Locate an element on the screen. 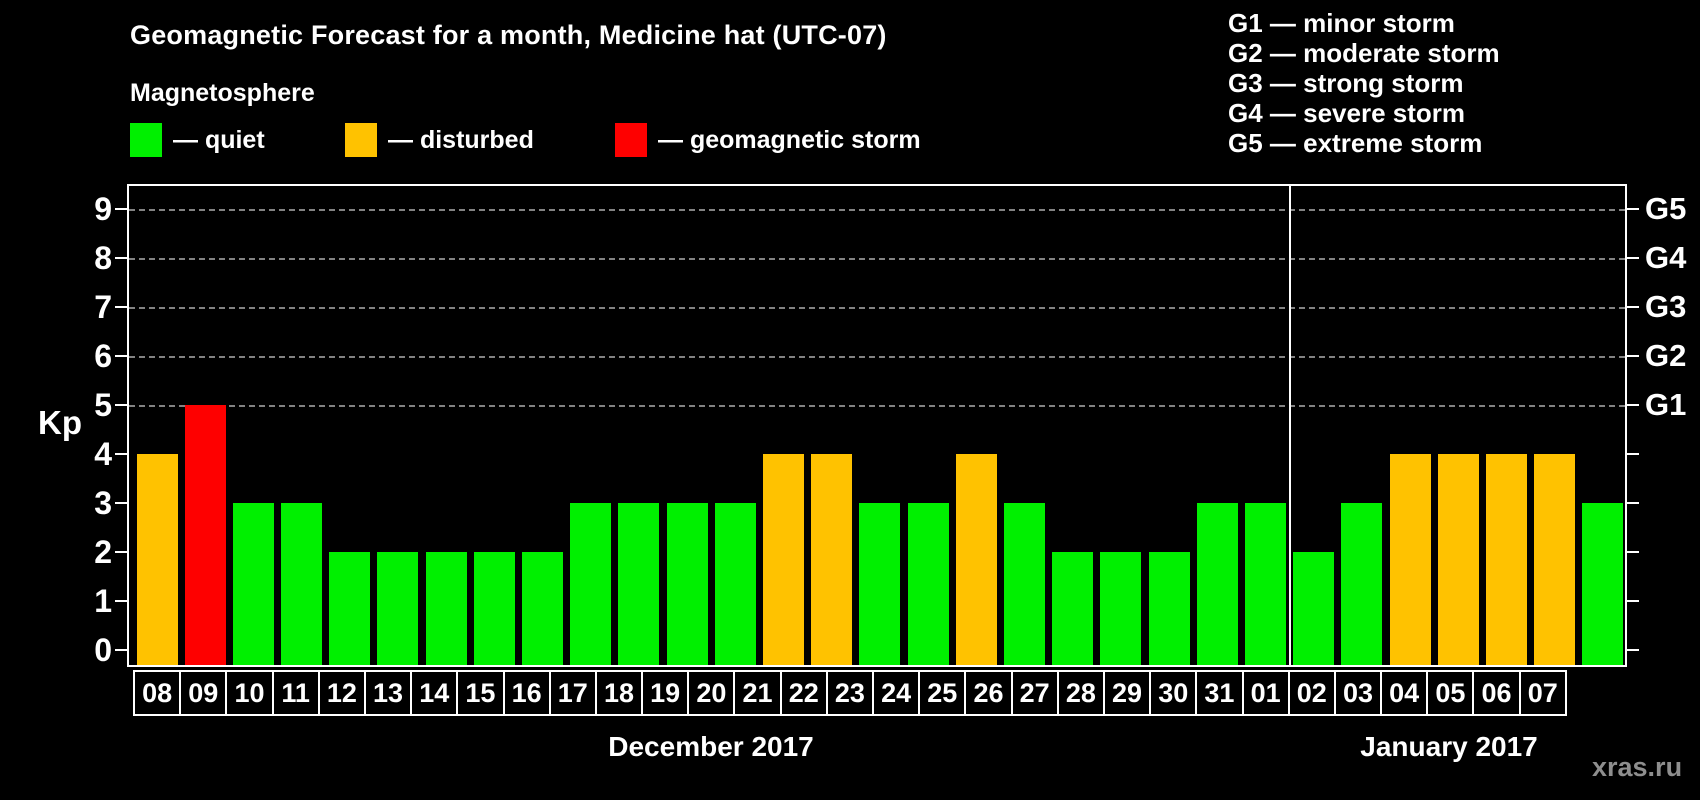 The height and width of the screenshot is (800, 1700). day-label-17: 17 is located at coordinates (572, 693).